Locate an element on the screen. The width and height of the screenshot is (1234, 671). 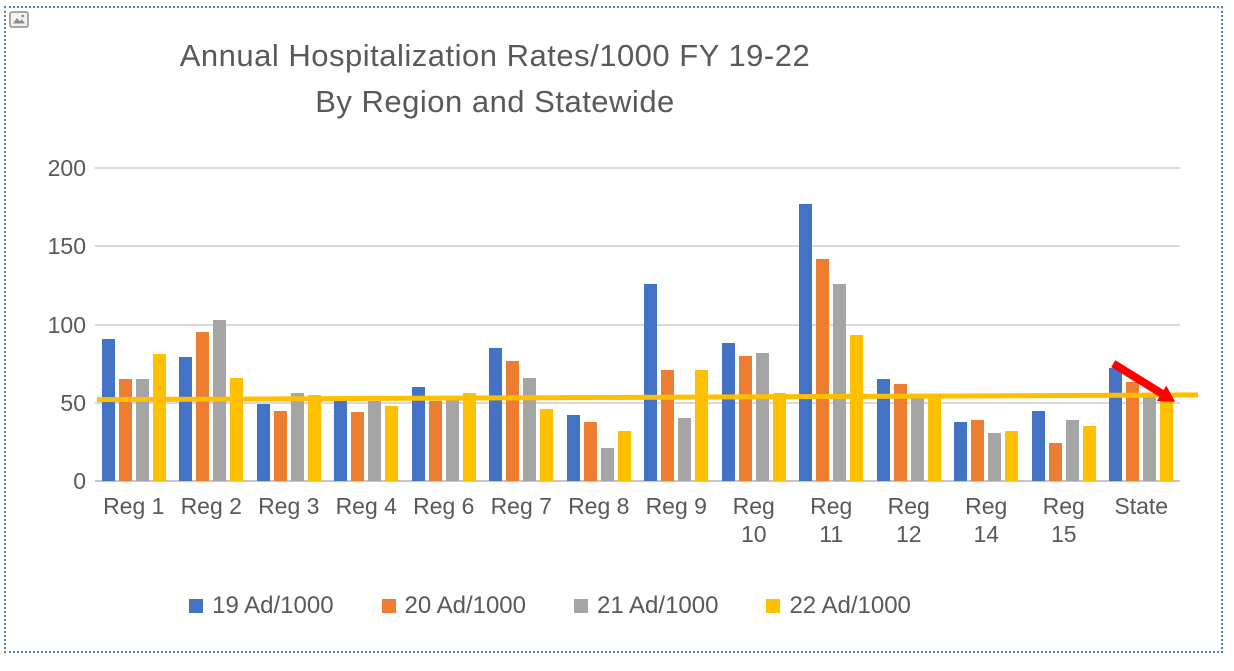
x-axis-label: Reg 6 is located at coordinates (444, 506).